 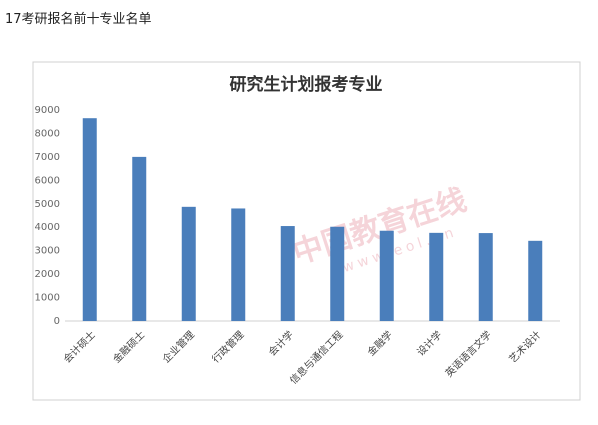 I want to click on x-tick-label: 行政管理, so click(x=227, y=346).